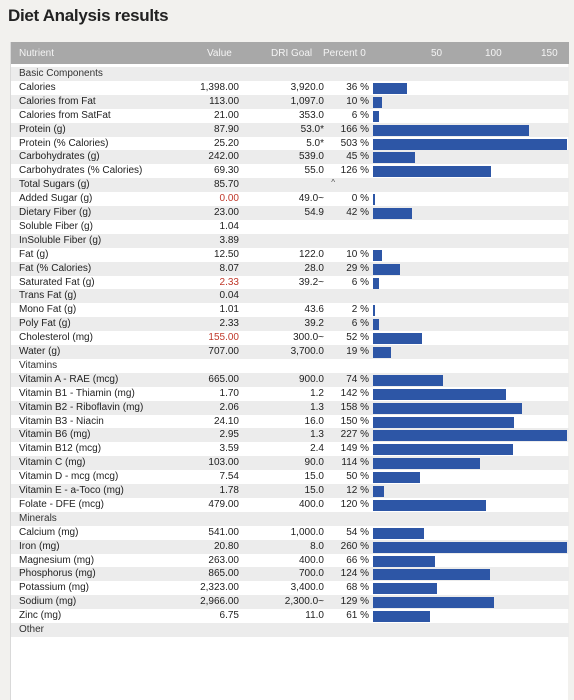 This screenshot has height=700, width=574. I want to click on nutrient-value: 23.00, so click(226, 212).